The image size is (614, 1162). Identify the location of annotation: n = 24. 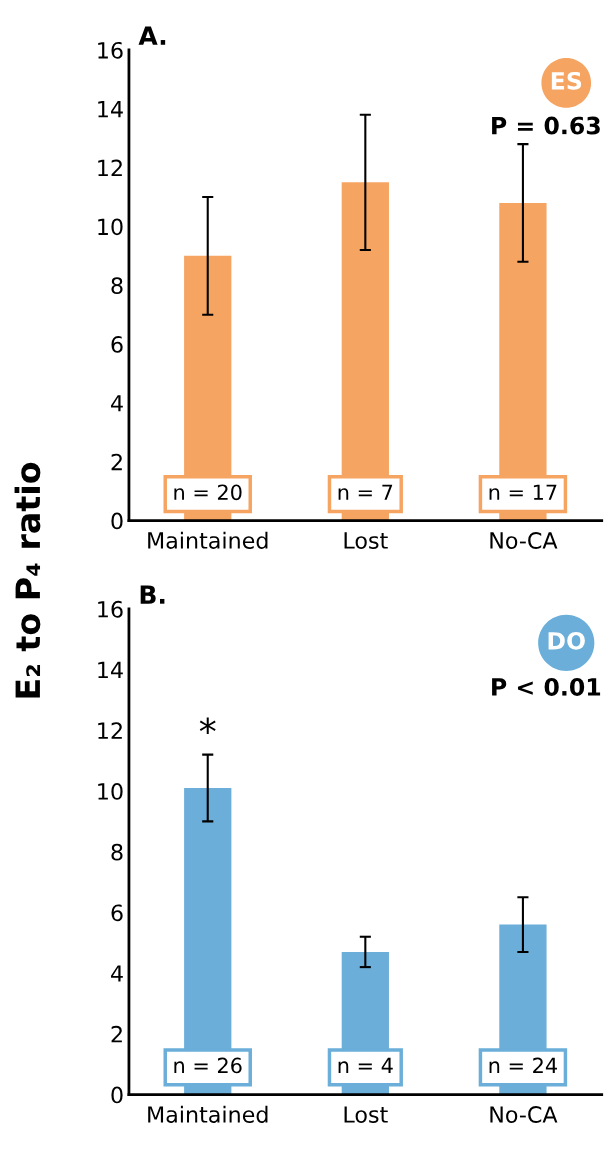
(523, 1065).